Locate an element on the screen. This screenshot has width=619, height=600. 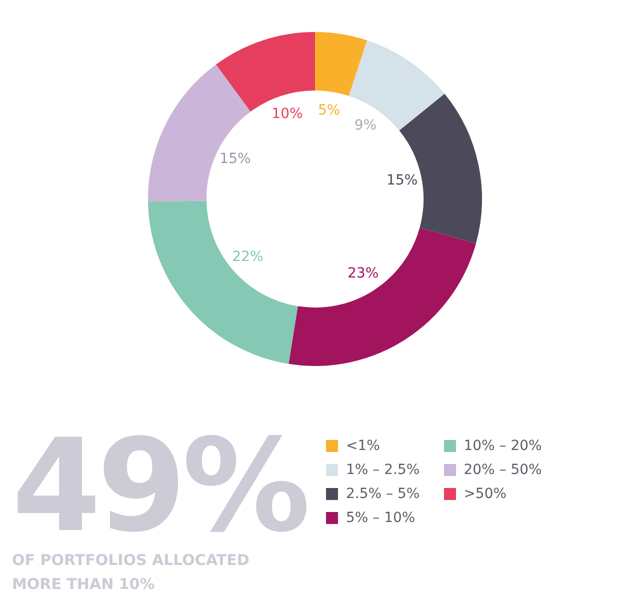
data-label: 22% is located at coordinates (248, 256).